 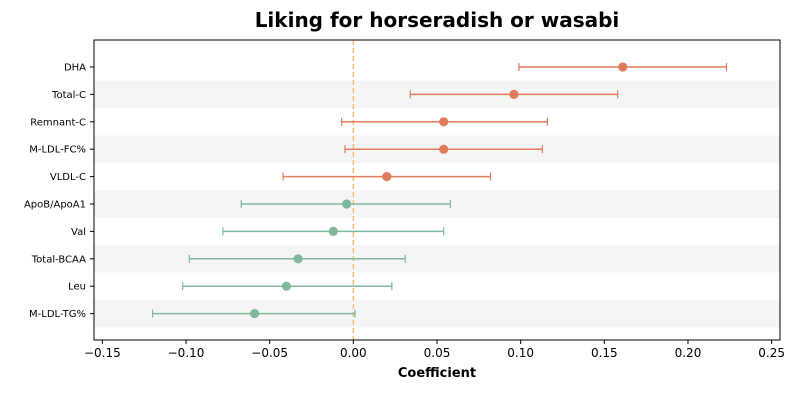 What do you see at coordinates (520, 353) in the screenshot?
I see `x-tick-label: 0.10` at bounding box center [520, 353].